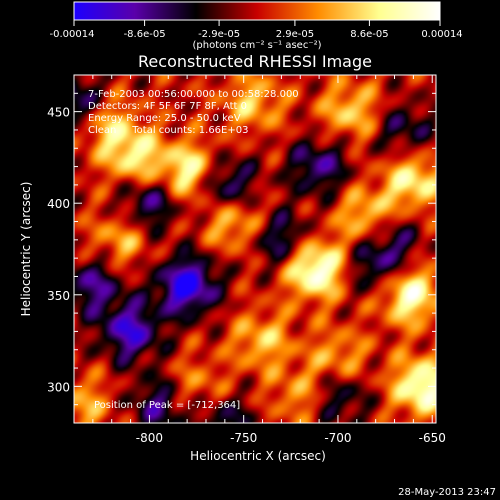 This screenshot has height=500, width=500. What do you see at coordinates (72, 34) in the screenshot?
I see `colorbar-tick-label: -0.00014` at bounding box center [72, 34].